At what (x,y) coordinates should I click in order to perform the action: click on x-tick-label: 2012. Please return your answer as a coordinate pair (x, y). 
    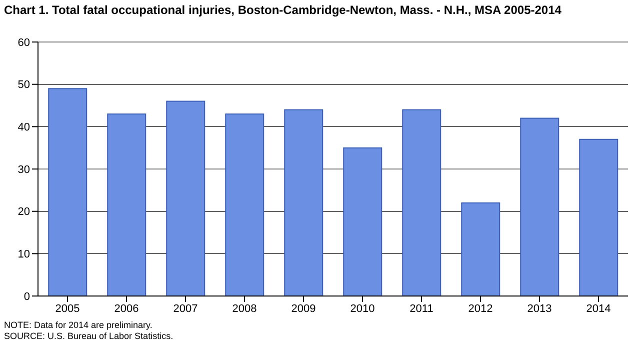
    Looking at the image, I should click on (480, 308).